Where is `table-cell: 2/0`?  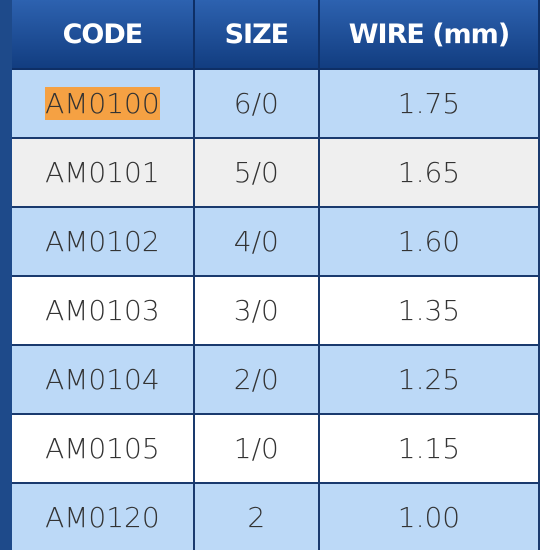
table-cell: 2/0 is located at coordinates (256, 380).